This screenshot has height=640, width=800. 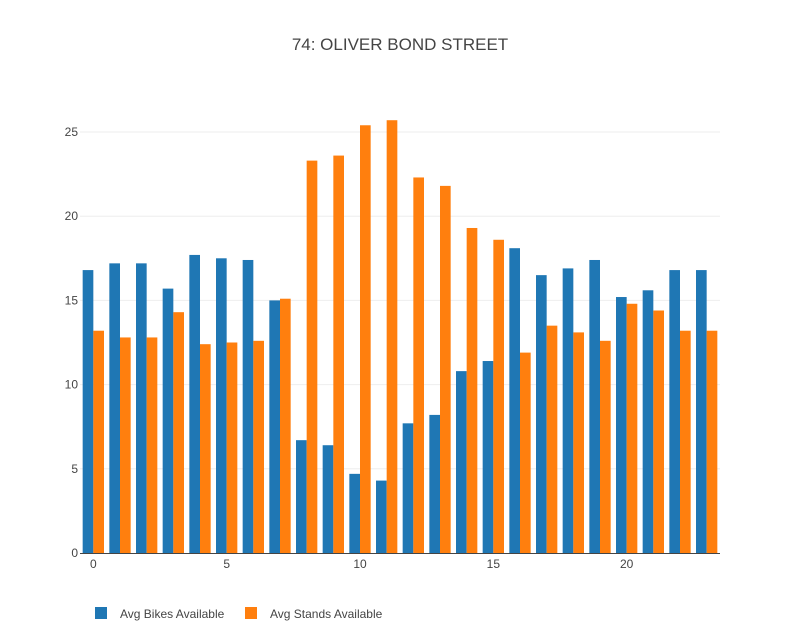 I want to click on x-tick-label: 5, so click(x=226, y=564).